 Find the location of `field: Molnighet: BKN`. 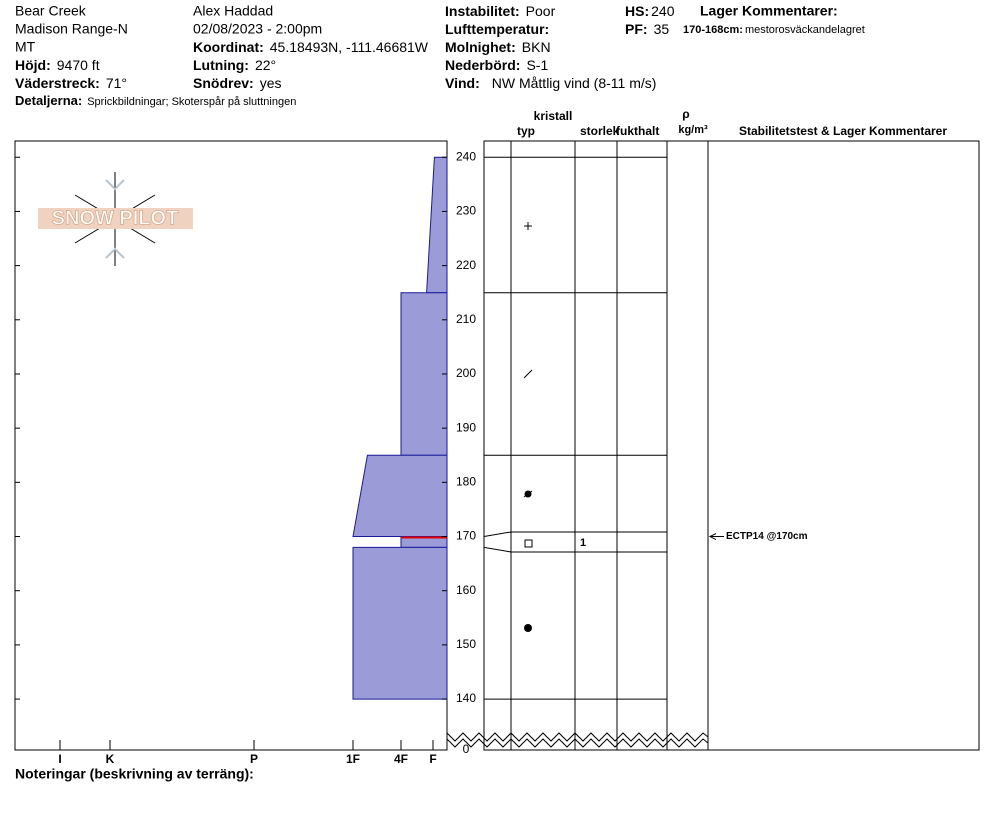

field: Molnighet: BKN is located at coordinates (498, 47).